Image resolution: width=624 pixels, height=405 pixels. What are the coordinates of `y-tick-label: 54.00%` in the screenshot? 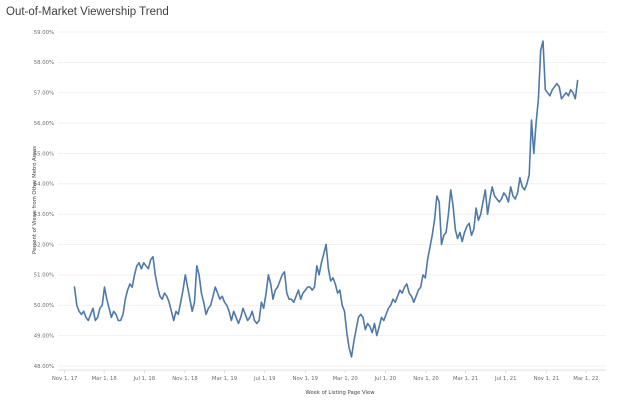 It's located at (44, 185).